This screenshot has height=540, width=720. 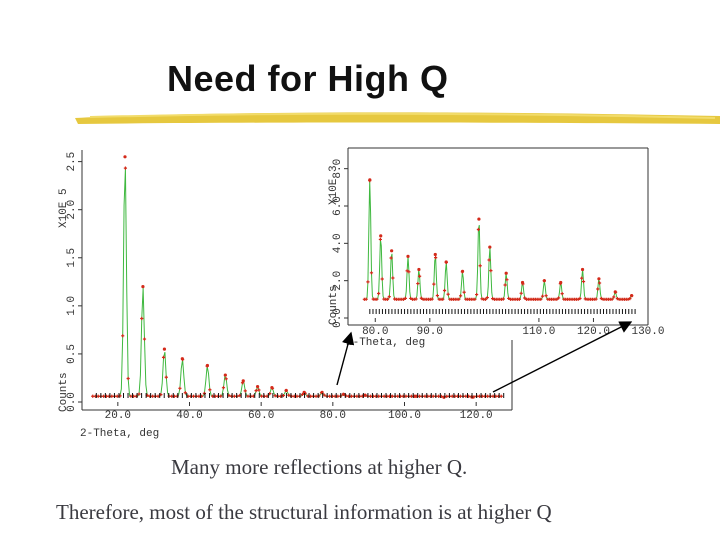 What do you see at coordinates (333, 416) in the screenshot?
I see `main-x-tick-label: 80.0` at bounding box center [333, 416].